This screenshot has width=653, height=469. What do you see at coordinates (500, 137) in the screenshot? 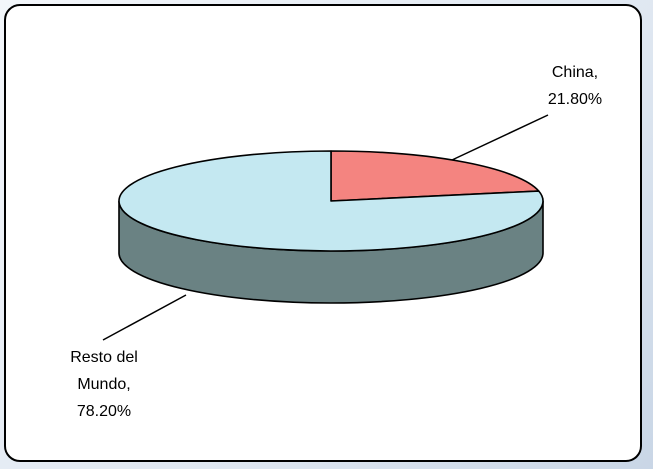
I see `leader-line-china` at bounding box center [500, 137].